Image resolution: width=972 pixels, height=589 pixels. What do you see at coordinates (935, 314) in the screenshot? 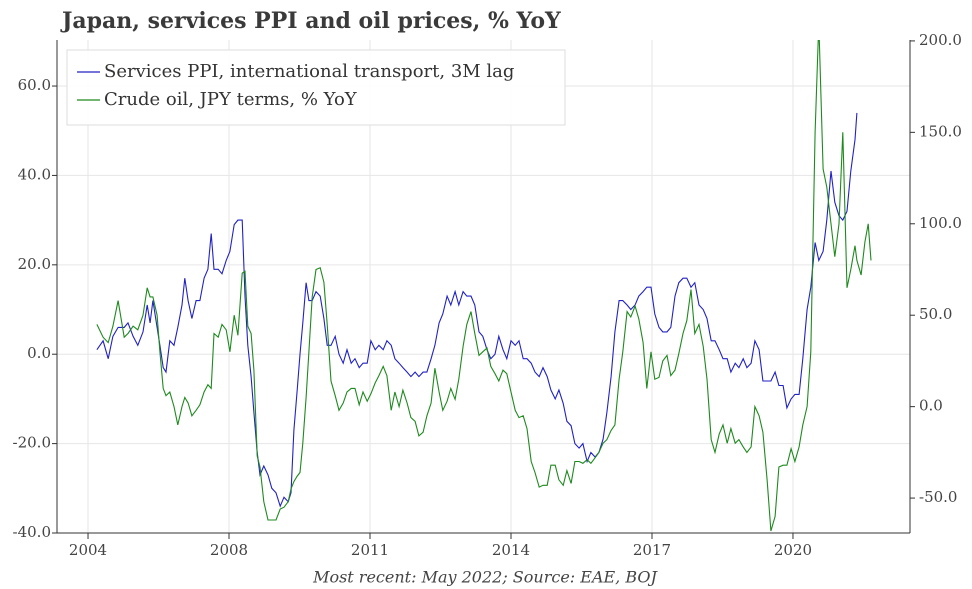
I see `y2-tick-label: 50.0` at bounding box center [935, 314].